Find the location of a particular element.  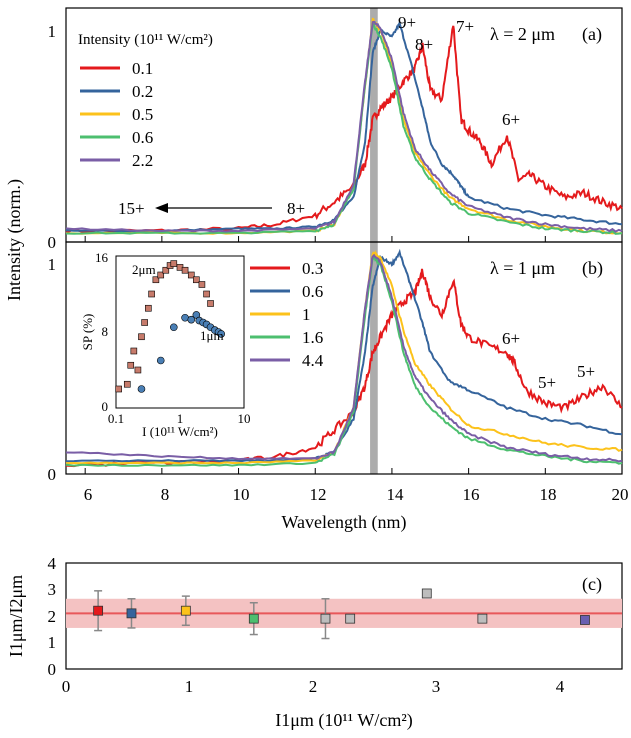

x-tick-c: 1 is located at coordinates (189, 686).